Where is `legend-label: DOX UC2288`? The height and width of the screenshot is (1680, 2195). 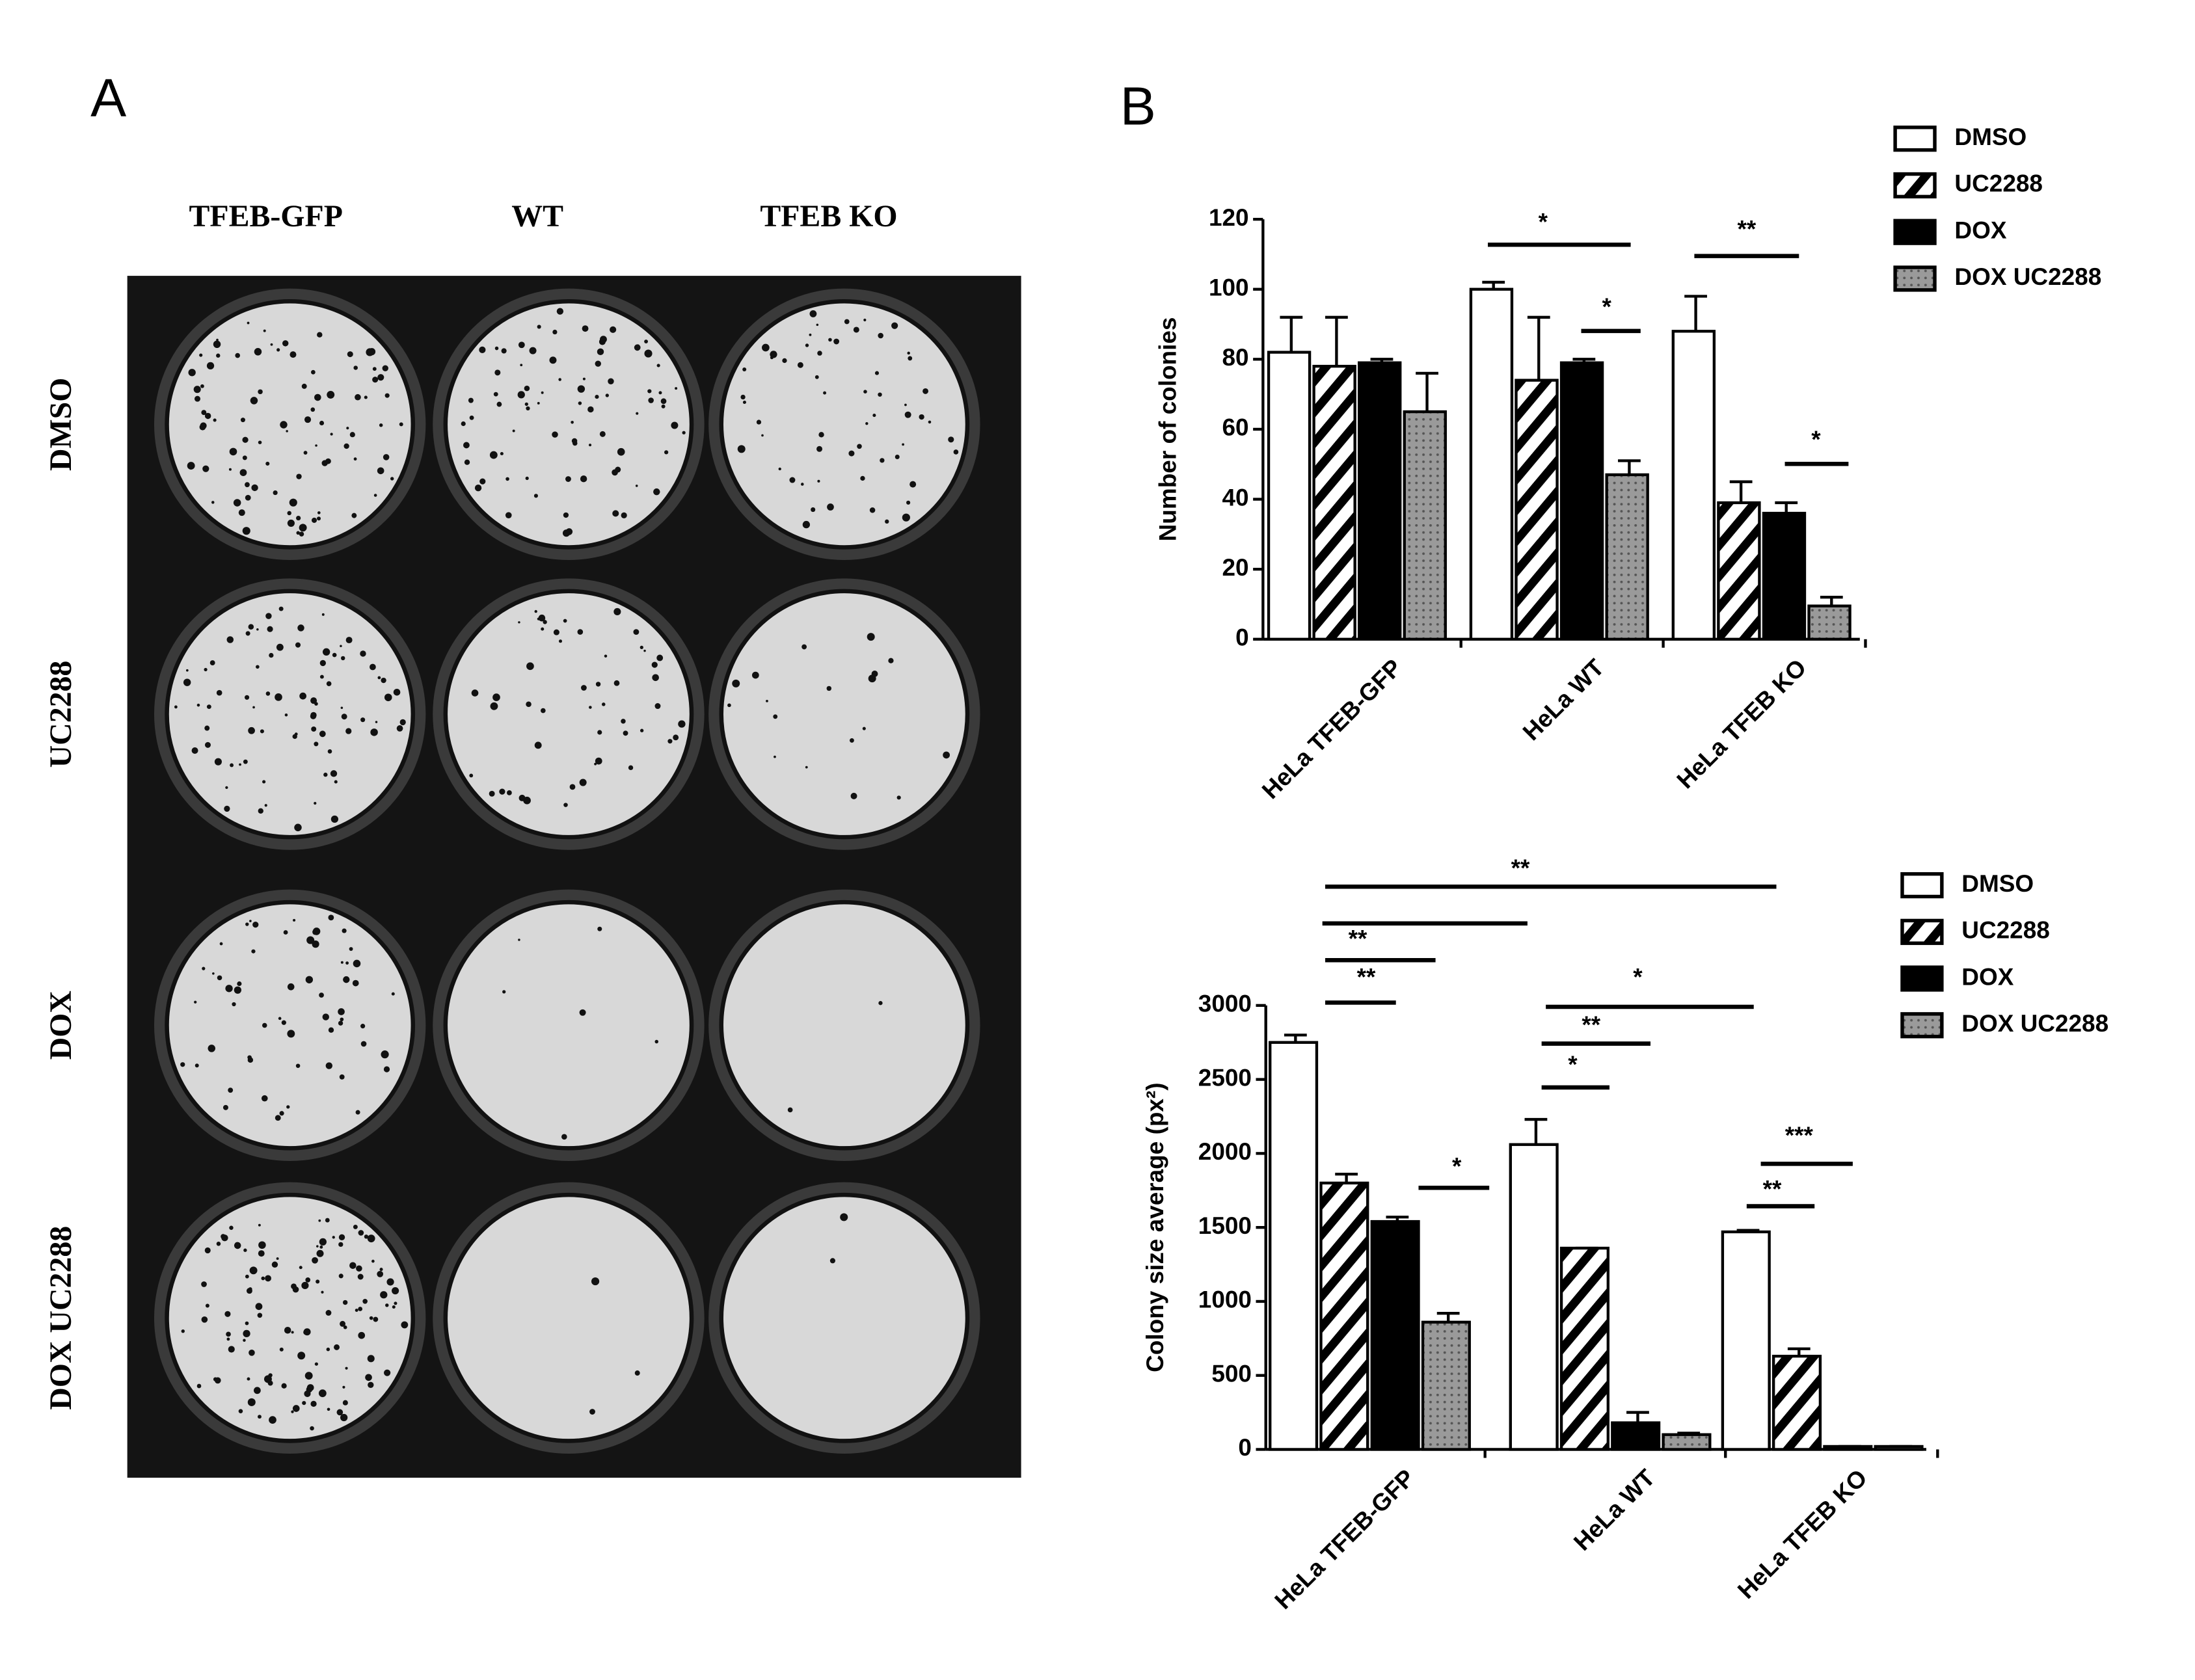 legend-label: DOX UC2288 is located at coordinates (2035, 1024).